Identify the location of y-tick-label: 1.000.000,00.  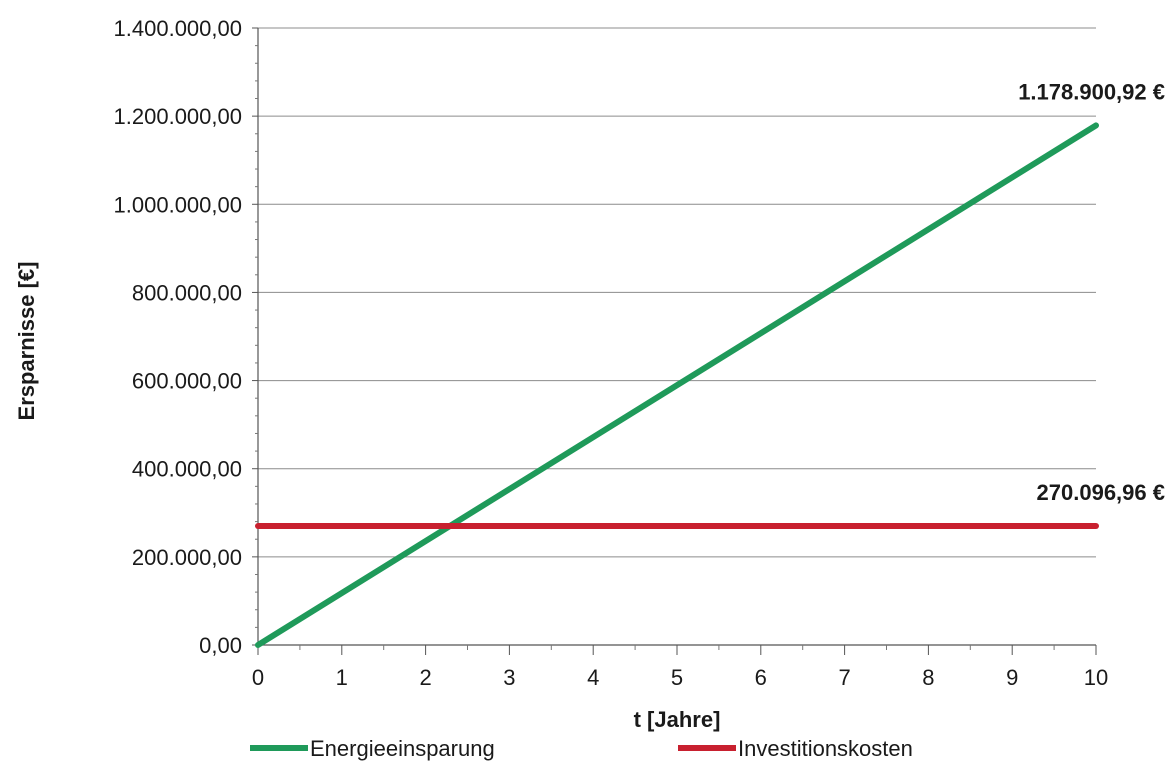
(178, 204).